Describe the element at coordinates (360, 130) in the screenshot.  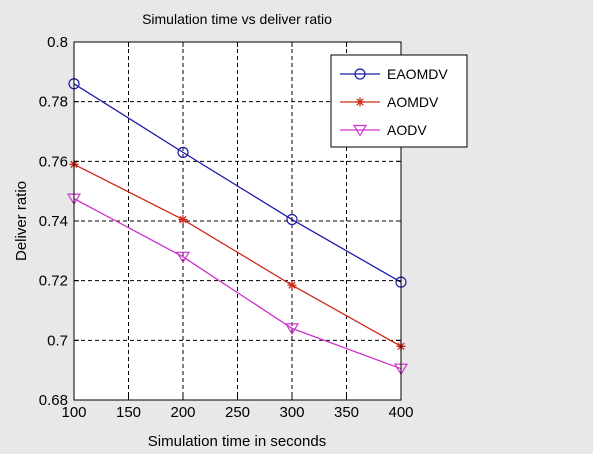
I see `legend-marker-aodv` at that location.